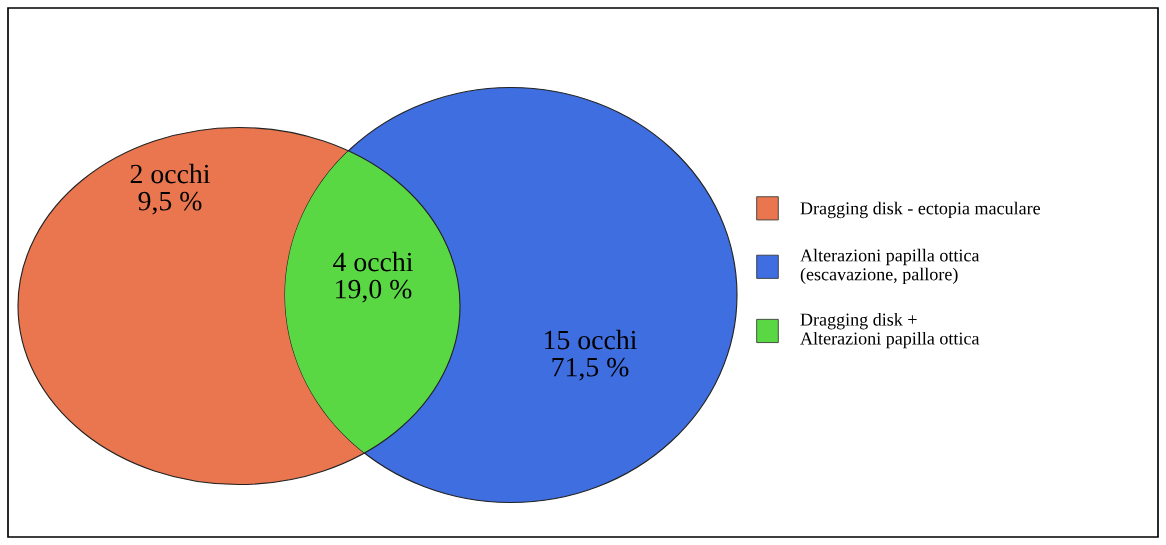 The height and width of the screenshot is (545, 1166). What do you see at coordinates (890, 266) in the screenshot?
I see `category-label: Alterazioni papilla ottica (escavazione, pallore)` at bounding box center [890, 266].